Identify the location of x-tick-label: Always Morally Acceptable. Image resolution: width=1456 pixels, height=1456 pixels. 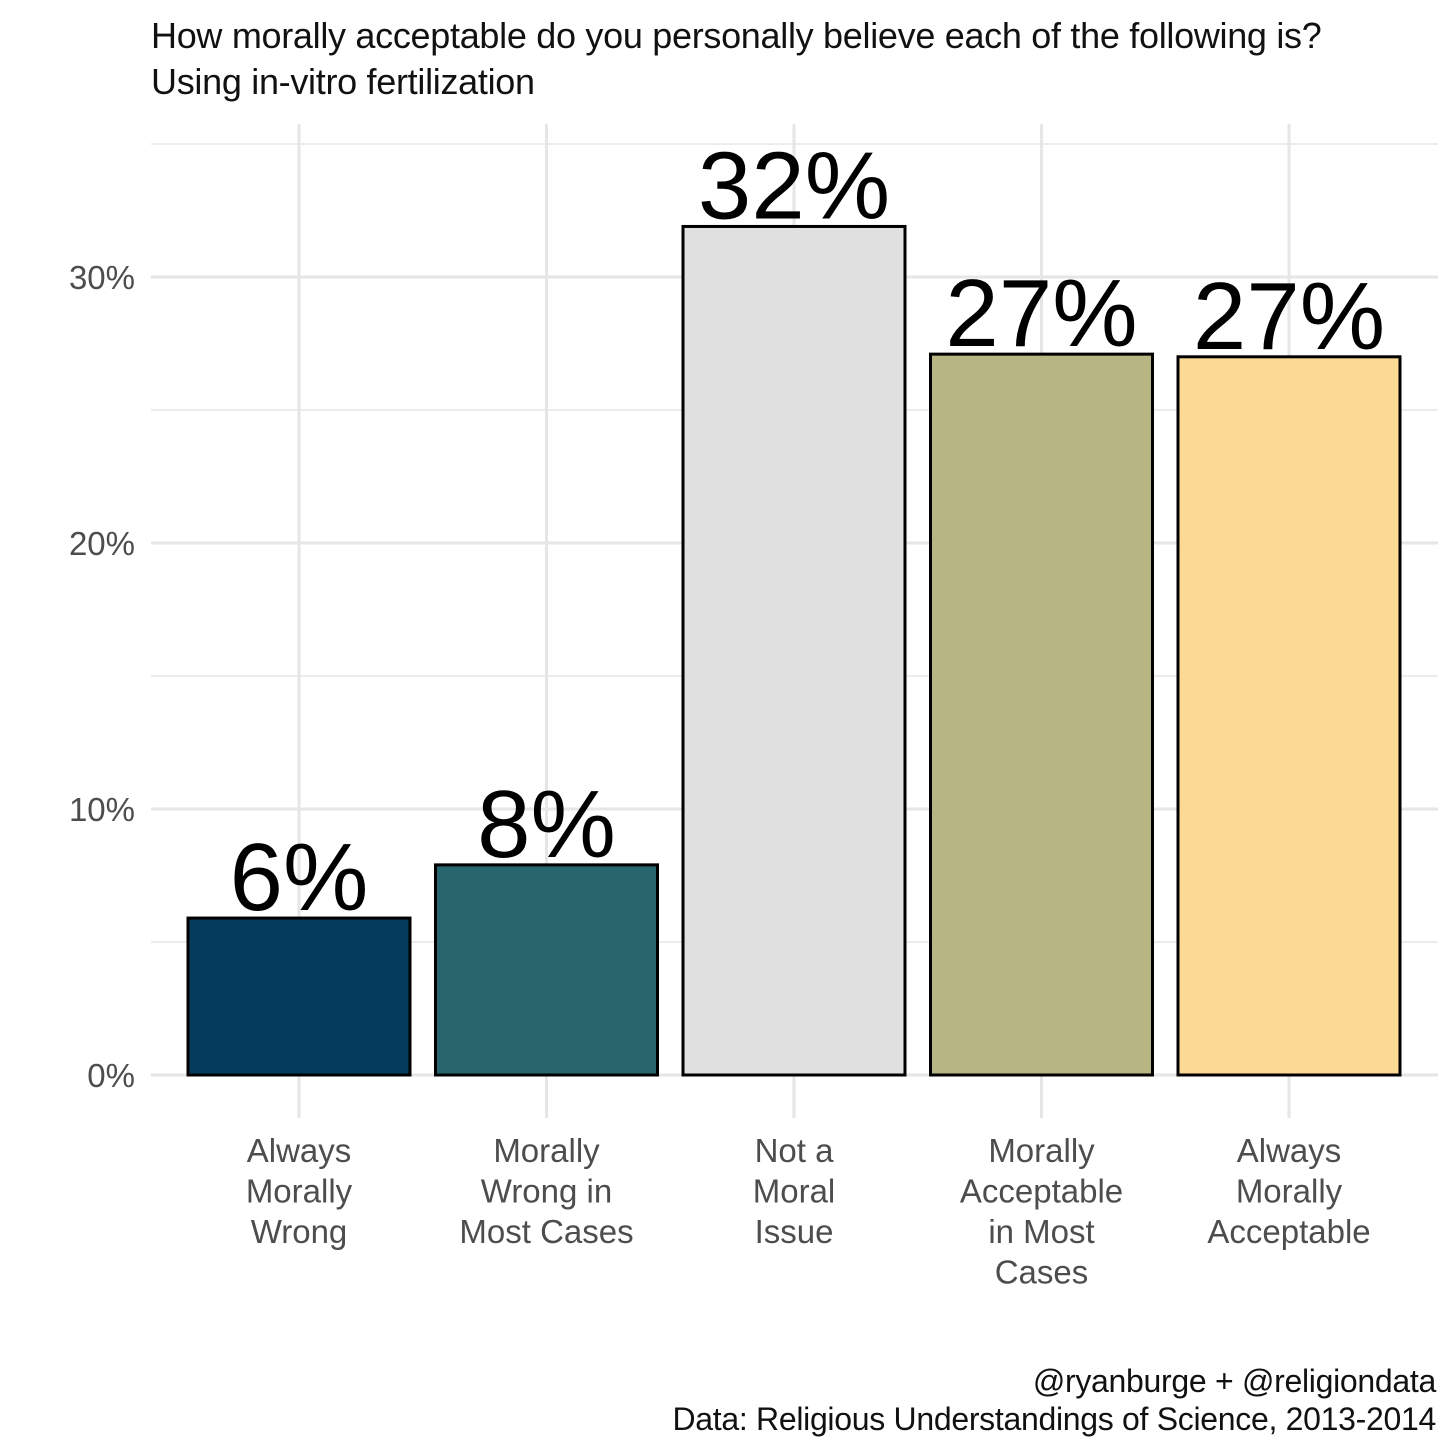
(1288, 1191).